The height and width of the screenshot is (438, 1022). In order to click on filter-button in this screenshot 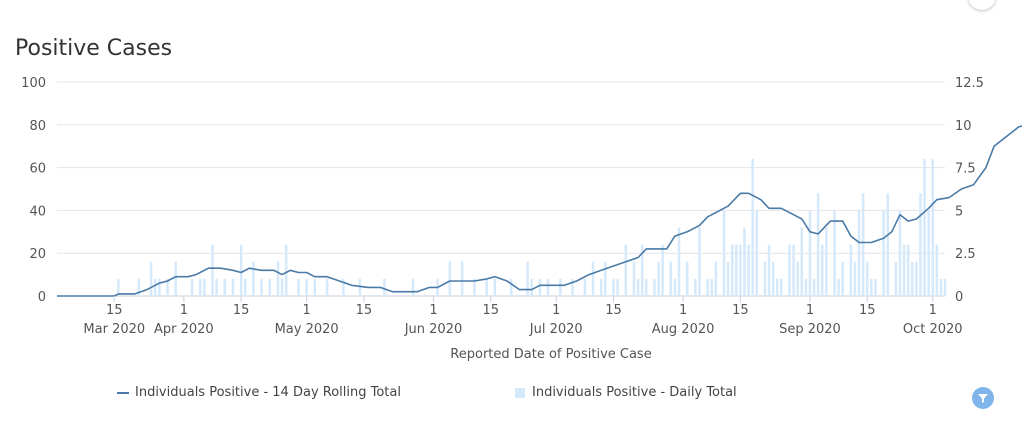, I will do `click(983, 398)`.